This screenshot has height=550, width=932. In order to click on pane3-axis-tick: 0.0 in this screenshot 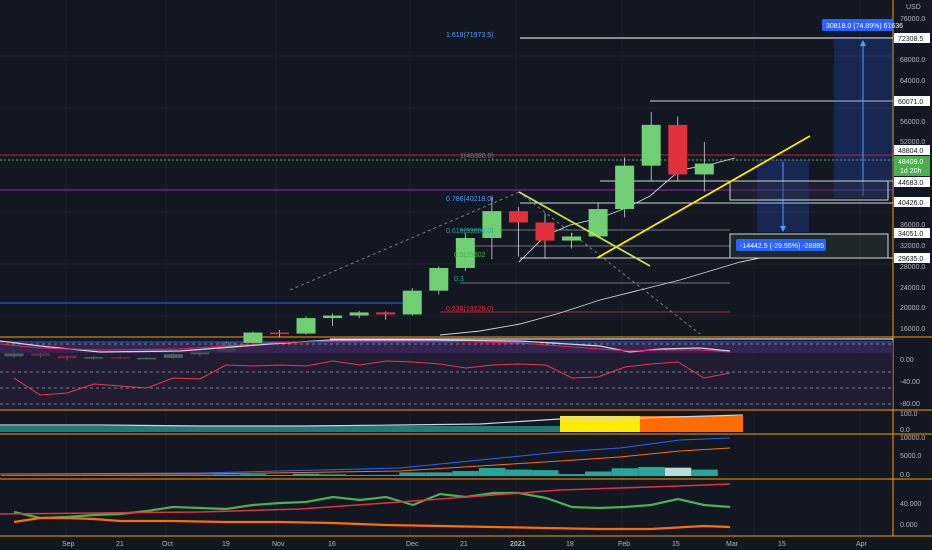, I will do `click(905, 430)`.